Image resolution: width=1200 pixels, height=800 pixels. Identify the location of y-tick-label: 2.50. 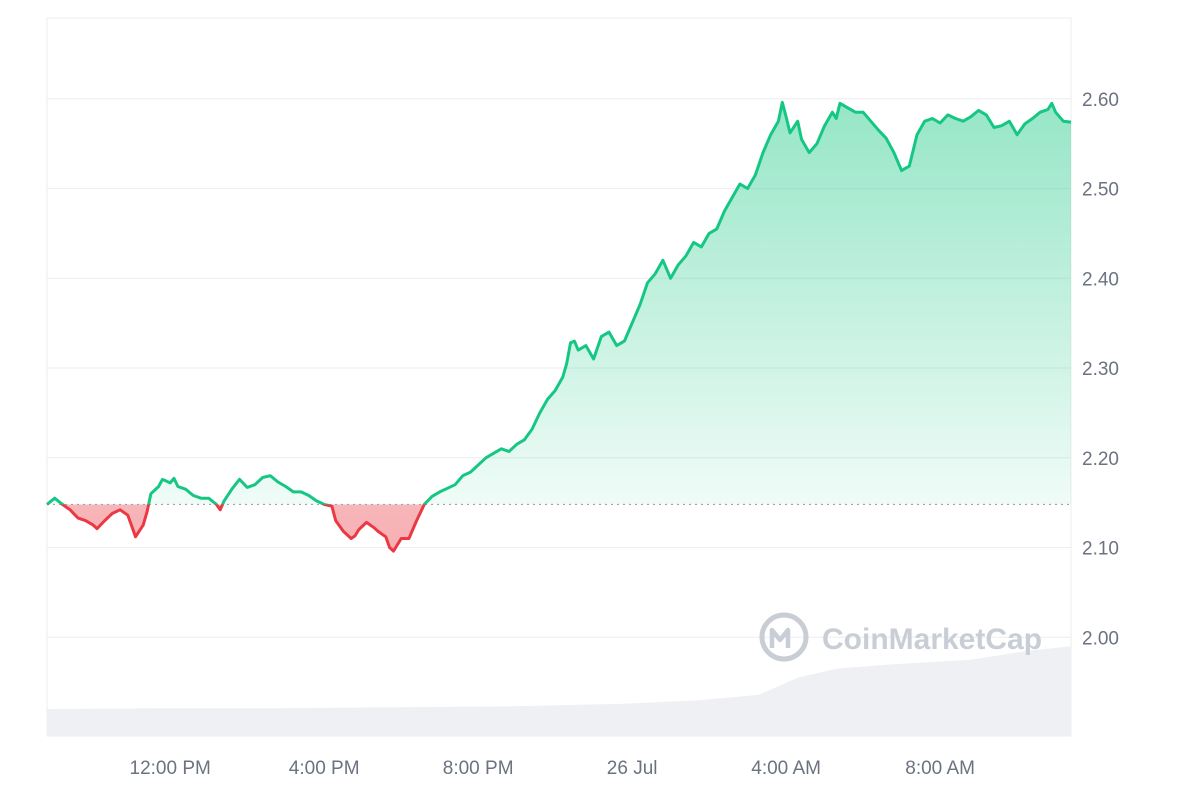
(1100, 190).